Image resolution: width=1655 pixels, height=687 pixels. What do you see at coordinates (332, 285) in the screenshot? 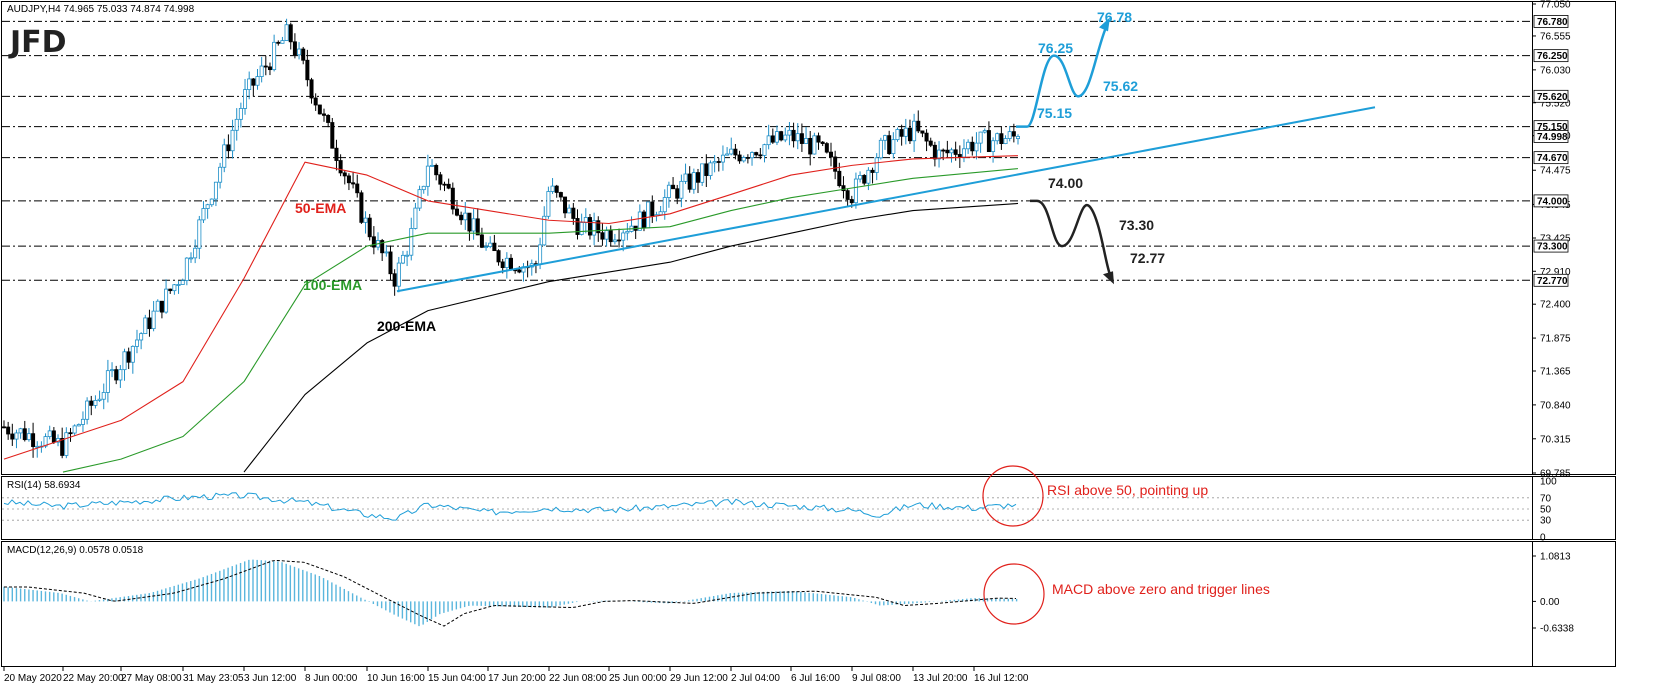
I see `ema100-label: 100-EMA` at bounding box center [332, 285].